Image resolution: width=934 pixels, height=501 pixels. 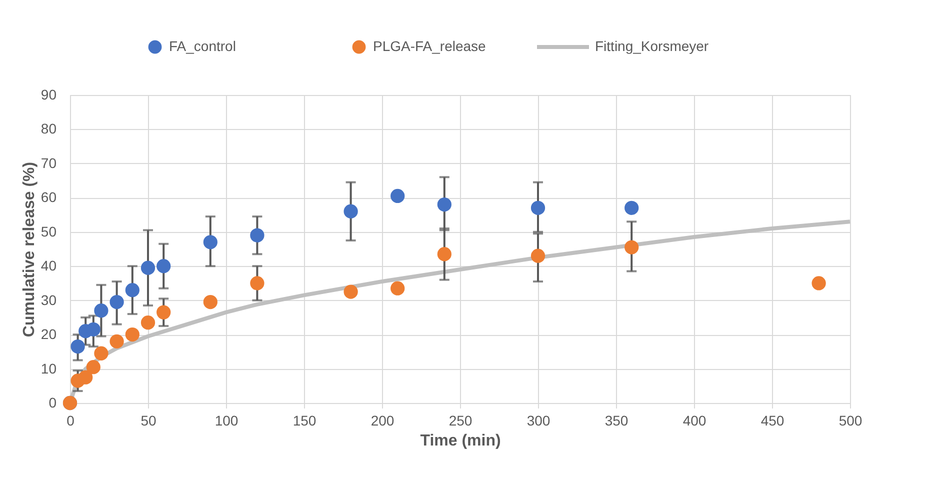 I want to click on x-tick-label: 350, so click(x=616, y=420).